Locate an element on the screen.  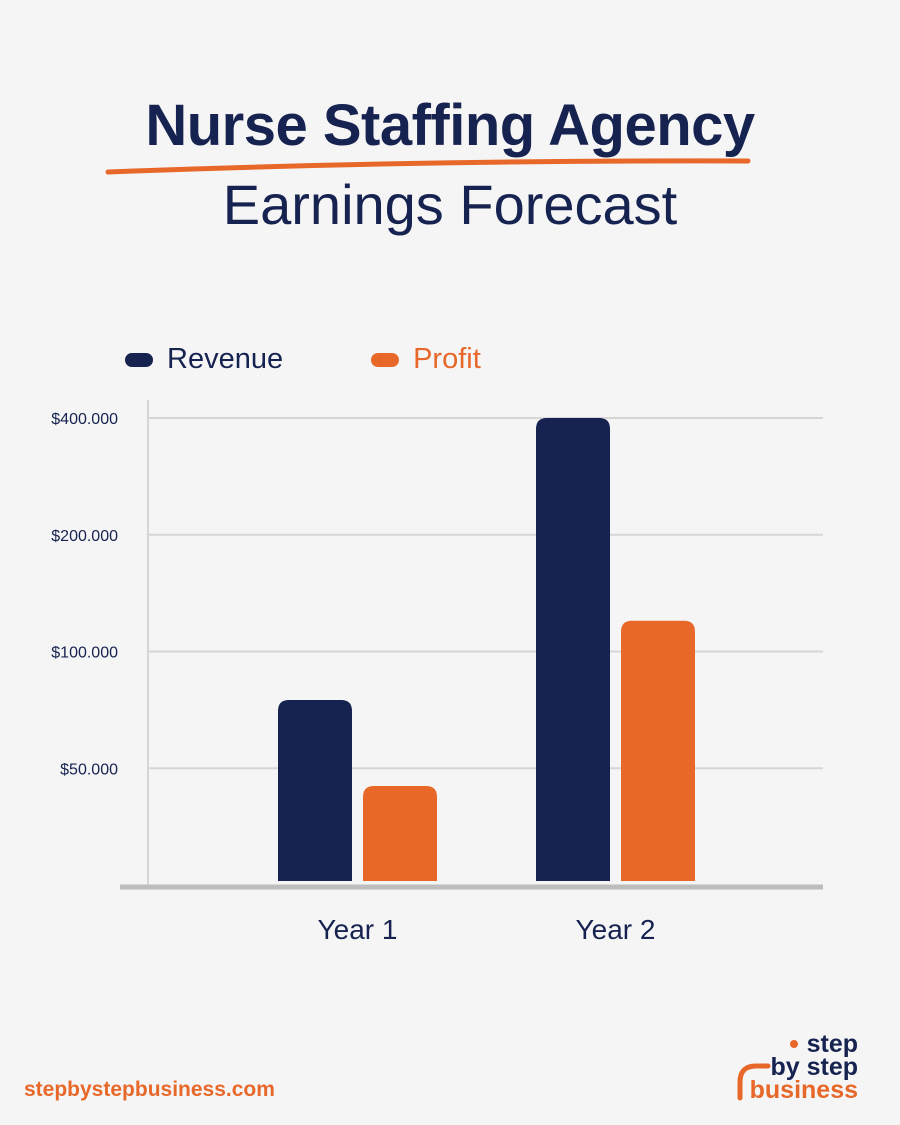
y-tick-label: $400.000 is located at coordinates (84, 419).